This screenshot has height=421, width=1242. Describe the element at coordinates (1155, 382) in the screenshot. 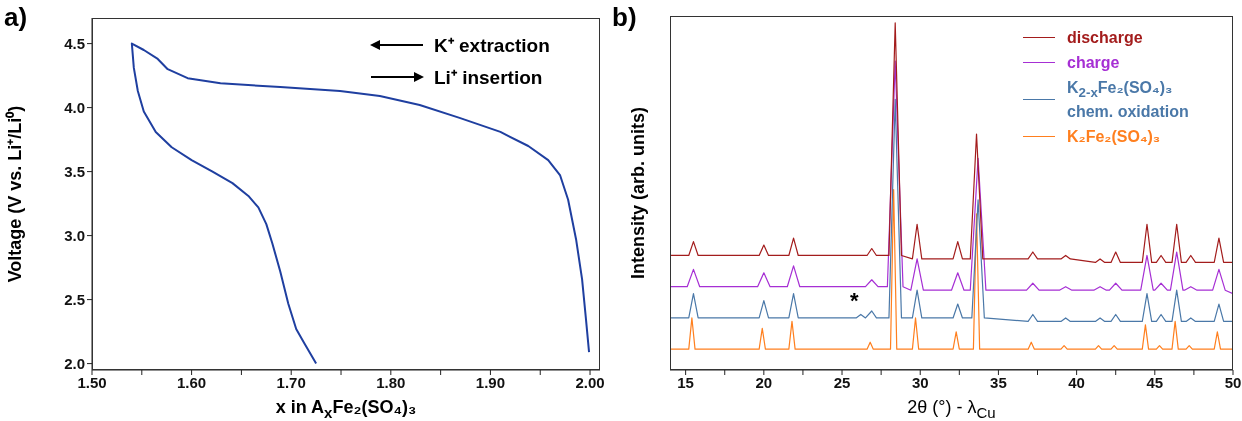

I see `x-tick-label: 45` at that location.